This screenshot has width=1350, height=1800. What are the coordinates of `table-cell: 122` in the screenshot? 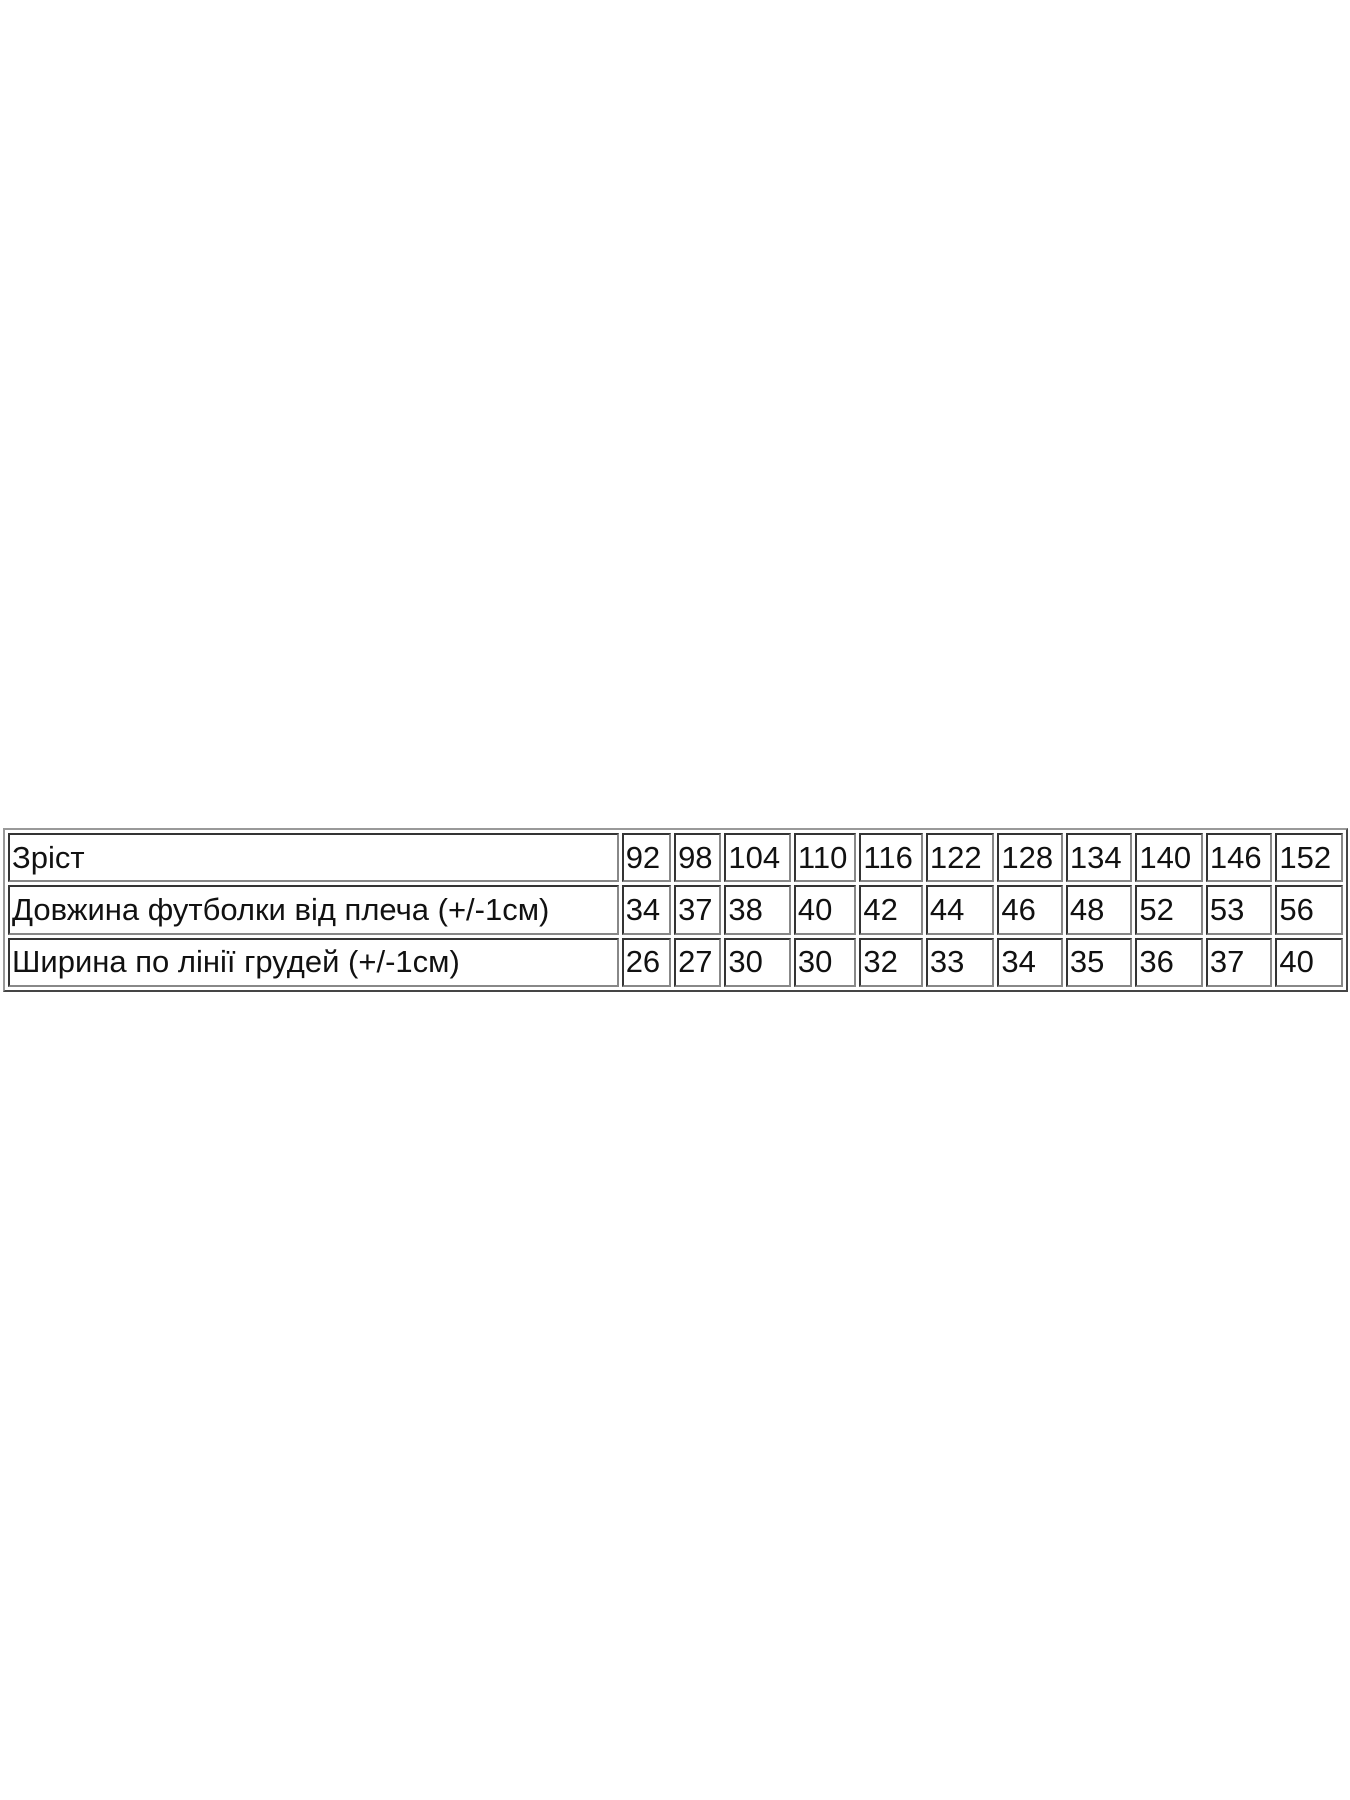 It's located at (960, 858).